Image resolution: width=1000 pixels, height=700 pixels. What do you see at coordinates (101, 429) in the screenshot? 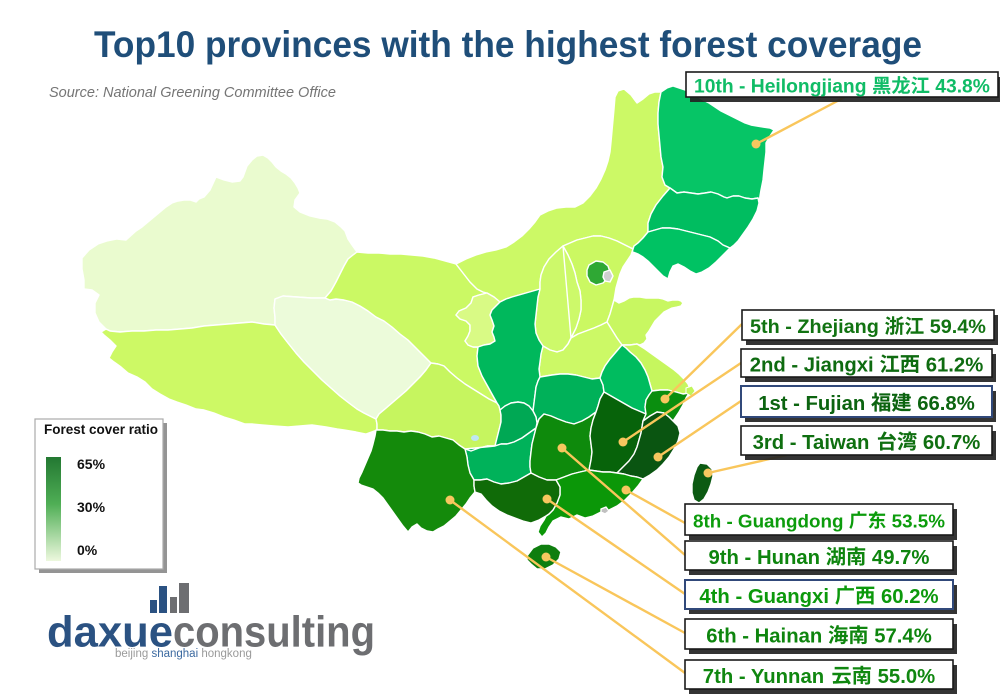
I see `svg-text: Forest cover ratio` at bounding box center [101, 429].